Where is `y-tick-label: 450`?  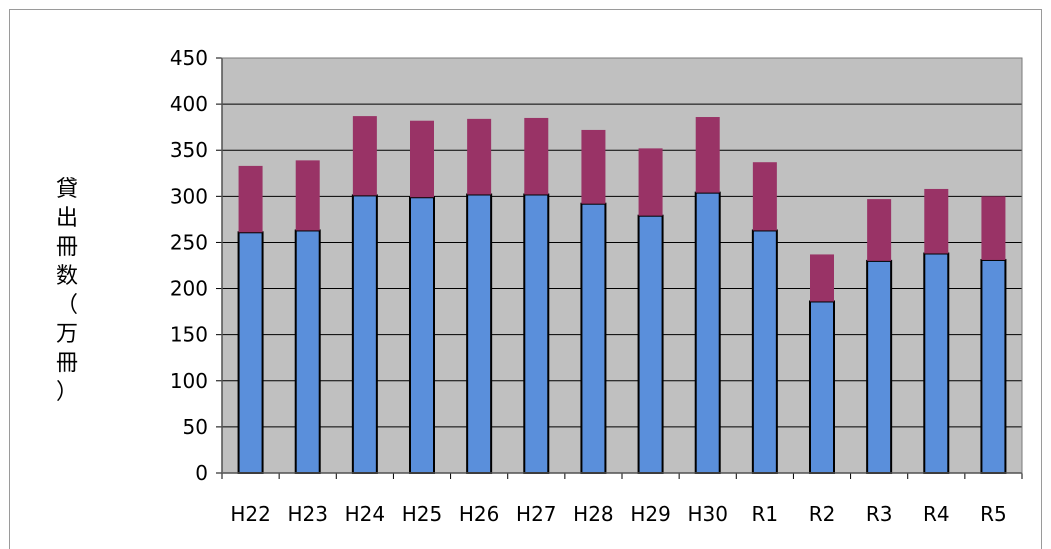 y-tick-label: 450 is located at coordinates (189, 58).